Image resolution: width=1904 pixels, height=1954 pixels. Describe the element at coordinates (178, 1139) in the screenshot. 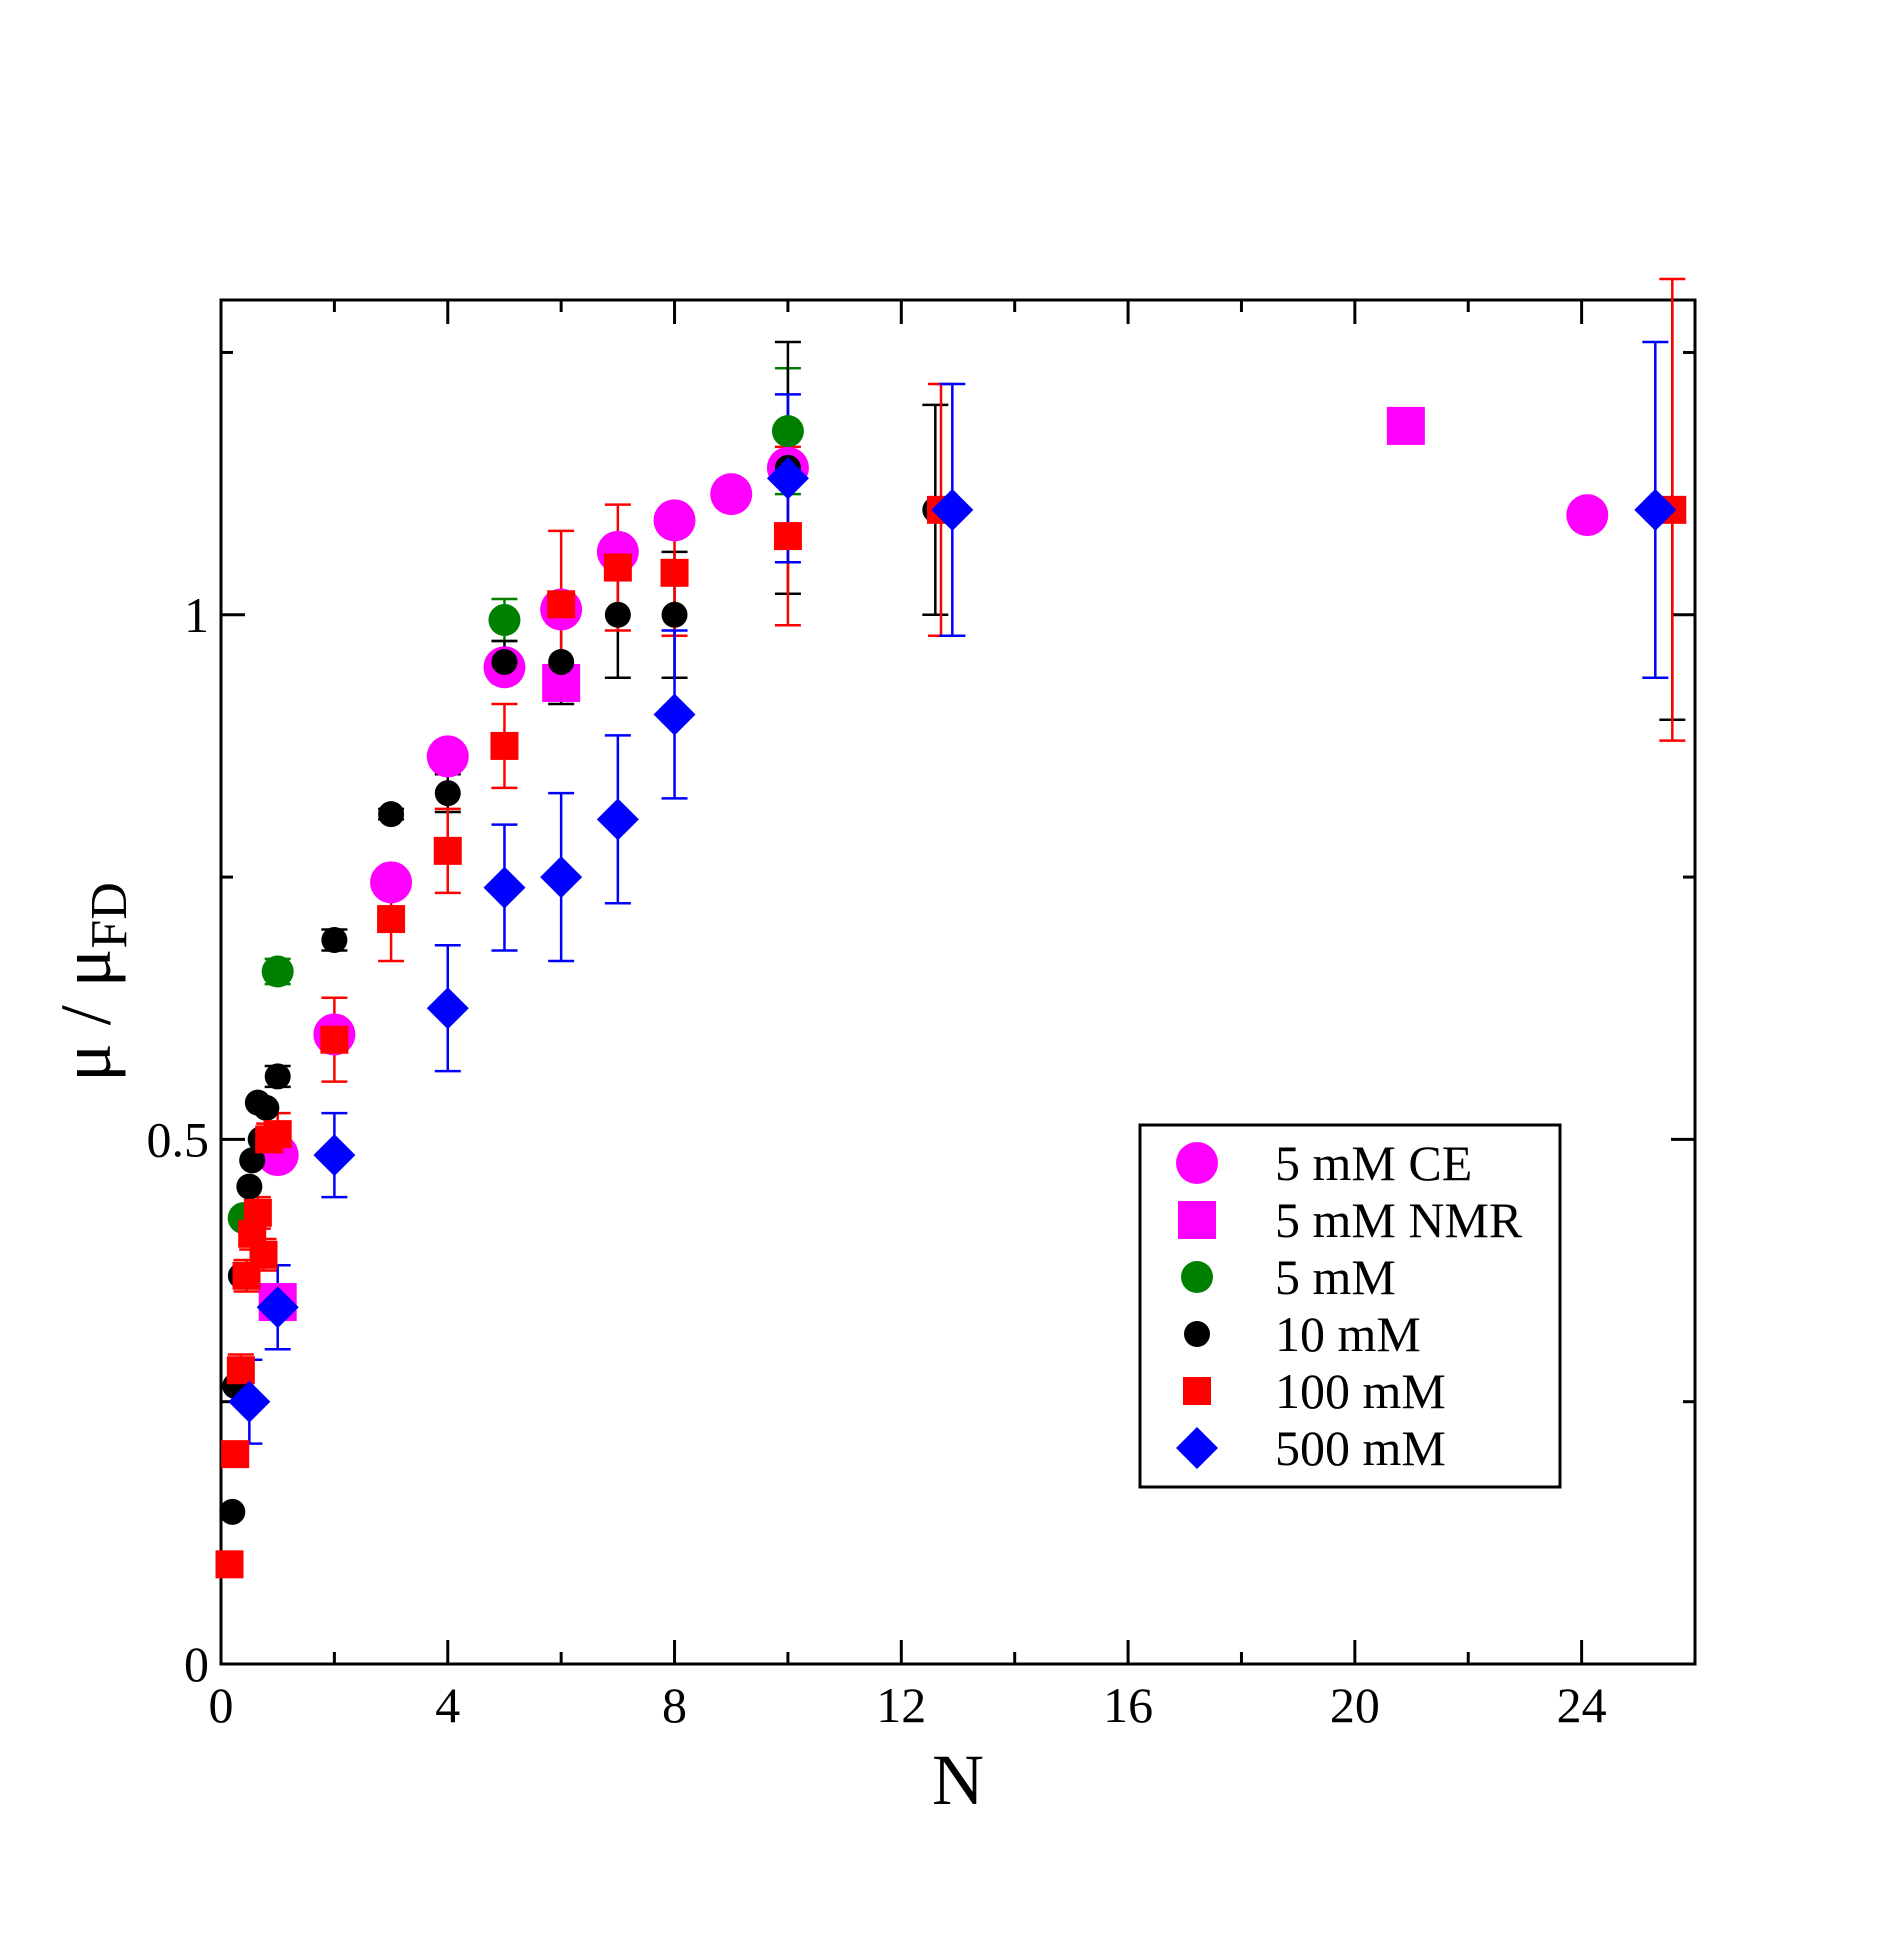

I see `y-tick-label: 0.5` at that location.